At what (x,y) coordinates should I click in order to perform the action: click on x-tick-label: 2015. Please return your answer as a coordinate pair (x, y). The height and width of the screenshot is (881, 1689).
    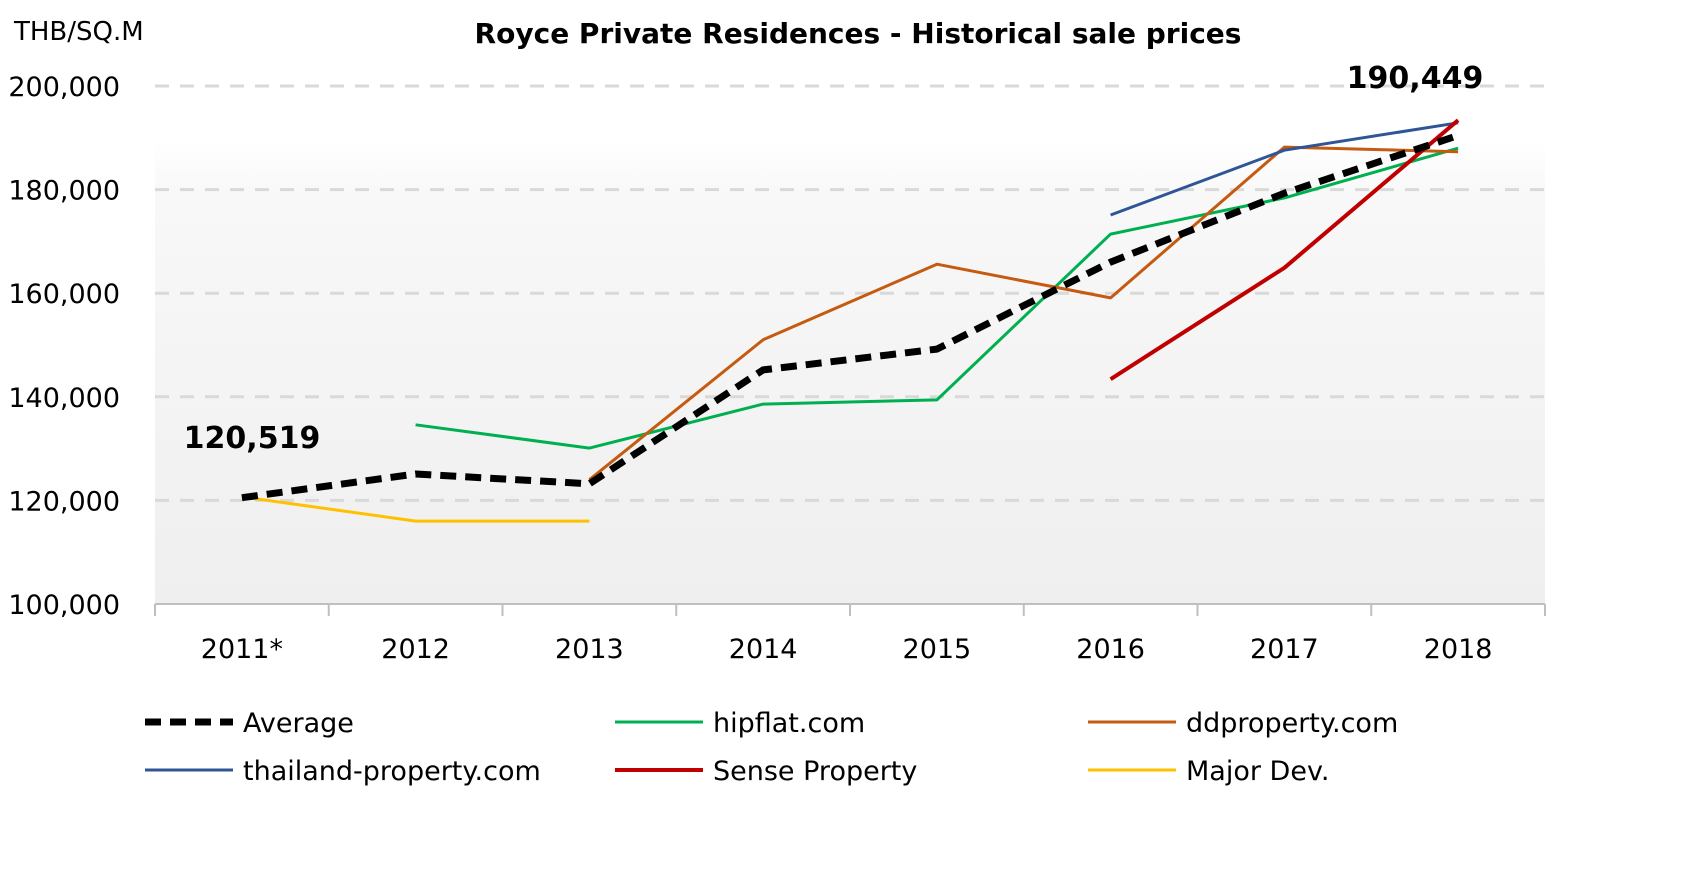
    Looking at the image, I should click on (937, 649).